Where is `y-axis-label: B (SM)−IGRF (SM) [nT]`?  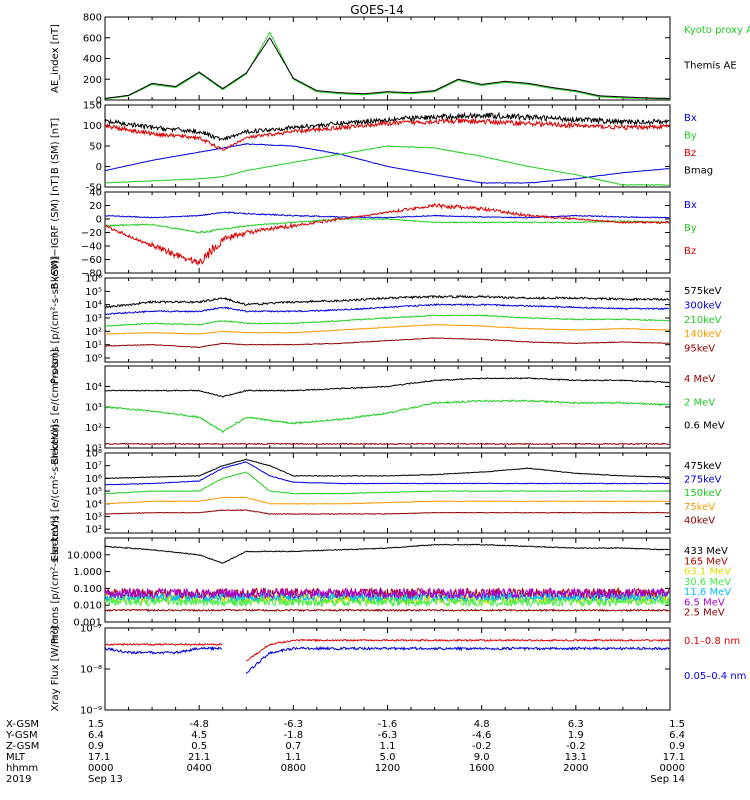 y-axis-label: B (SM)−IGRF (SM) [nT] is located at coordinates (55, 232).